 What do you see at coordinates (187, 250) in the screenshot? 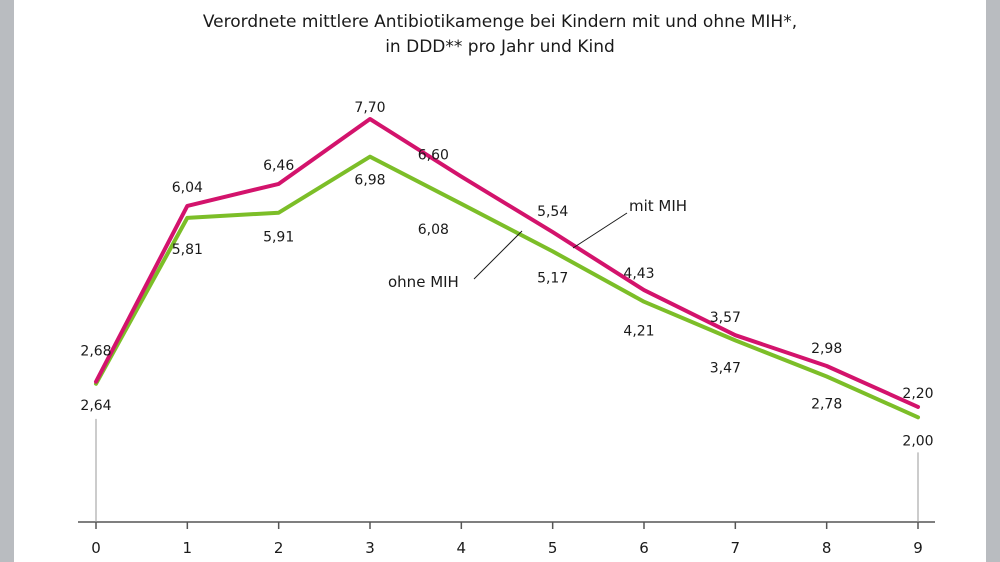
I see `data-label-ohne-mih: 5,81` at bounding box center [187, 250].